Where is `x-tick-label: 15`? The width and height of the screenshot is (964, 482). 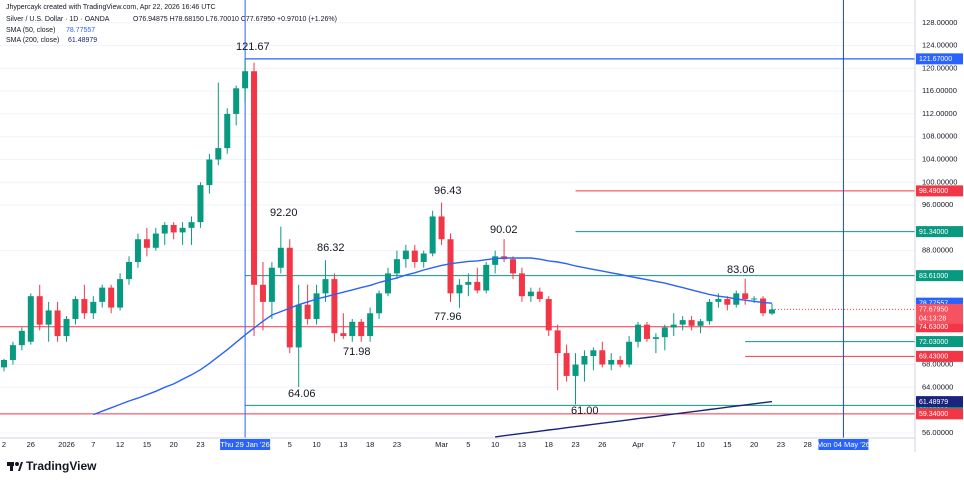
x-tick-label: 15 is located at coordinates (727, 444).